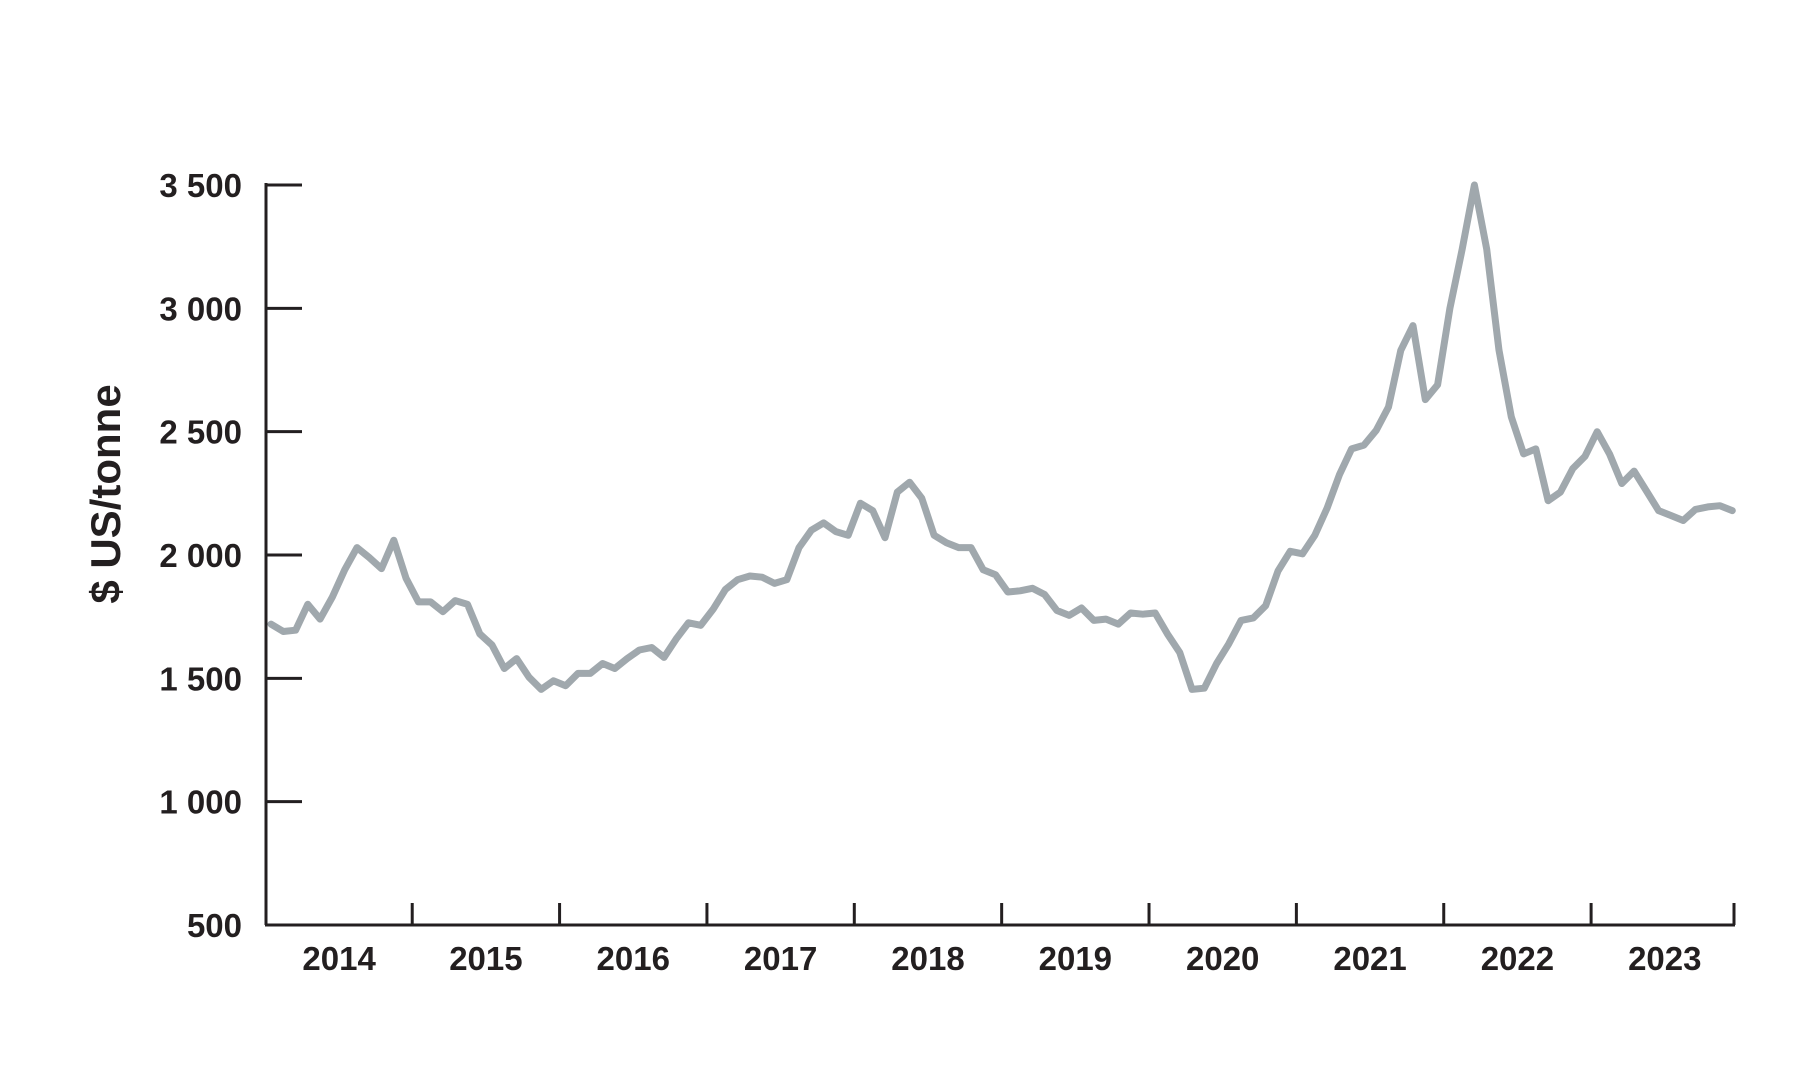 This screenshot has width=1811, height=1065. I want to click on y-tick-label: 3 000, so click(200, 308).